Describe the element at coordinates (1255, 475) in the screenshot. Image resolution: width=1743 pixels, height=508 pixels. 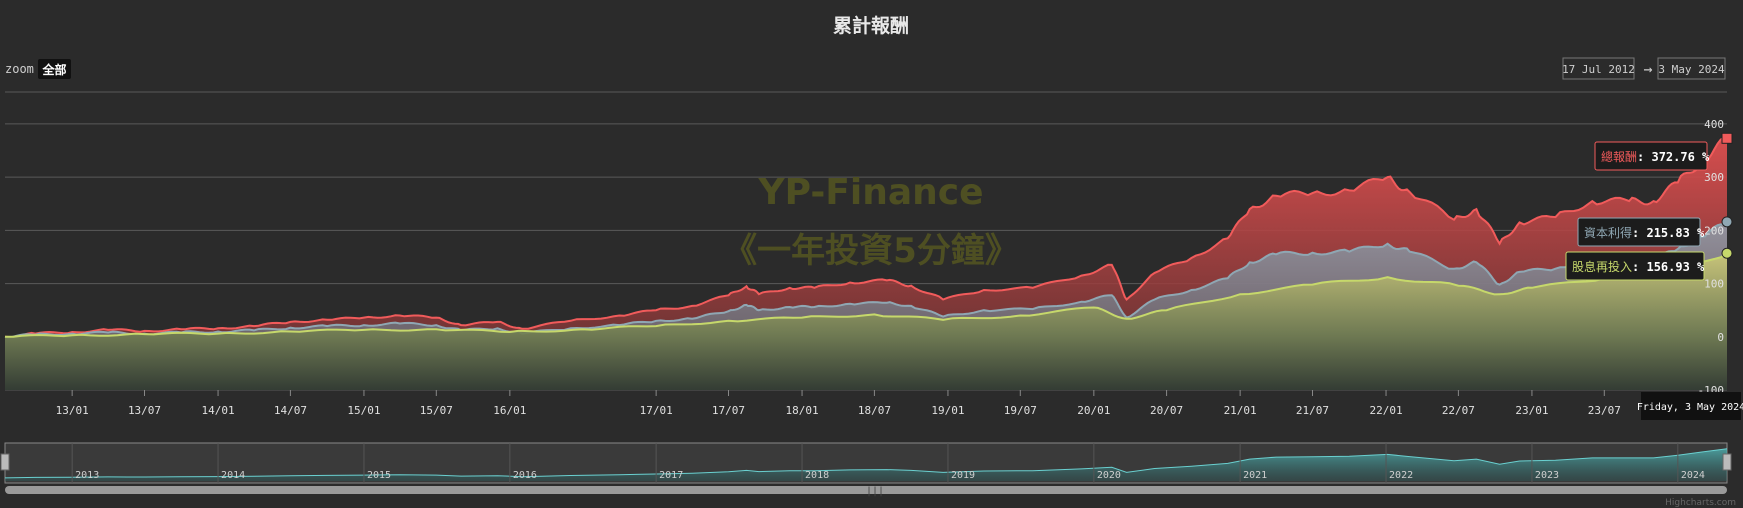
I see `navigator-tick-label: 2021` at that location.